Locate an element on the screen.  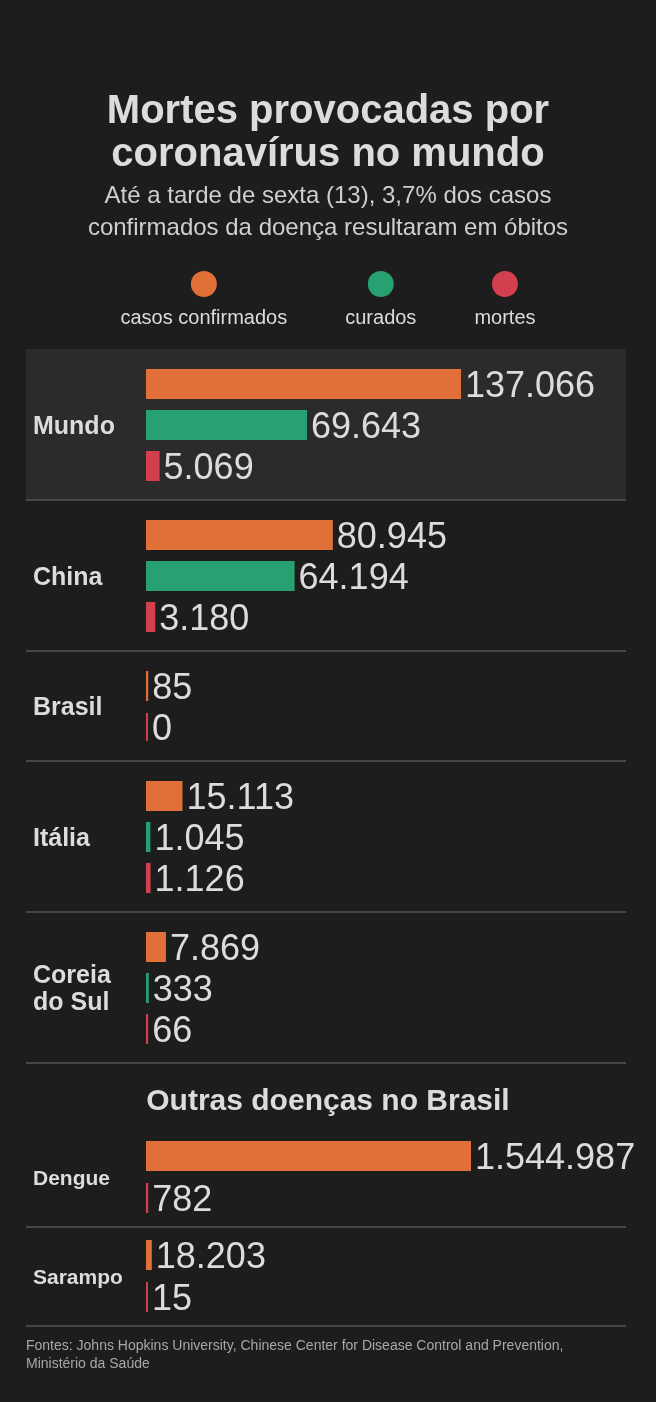
data-label: 1.045 is located at coordinates (199, 837).